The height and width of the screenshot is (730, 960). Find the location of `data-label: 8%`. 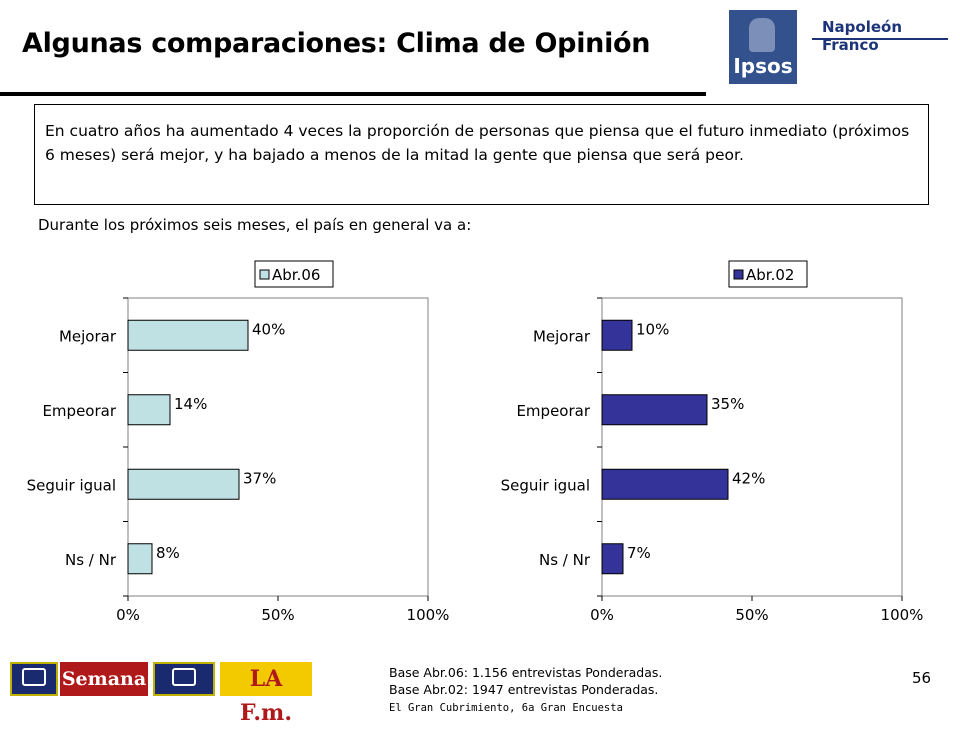

data-label: 8% is located at coordinates (168, 553).